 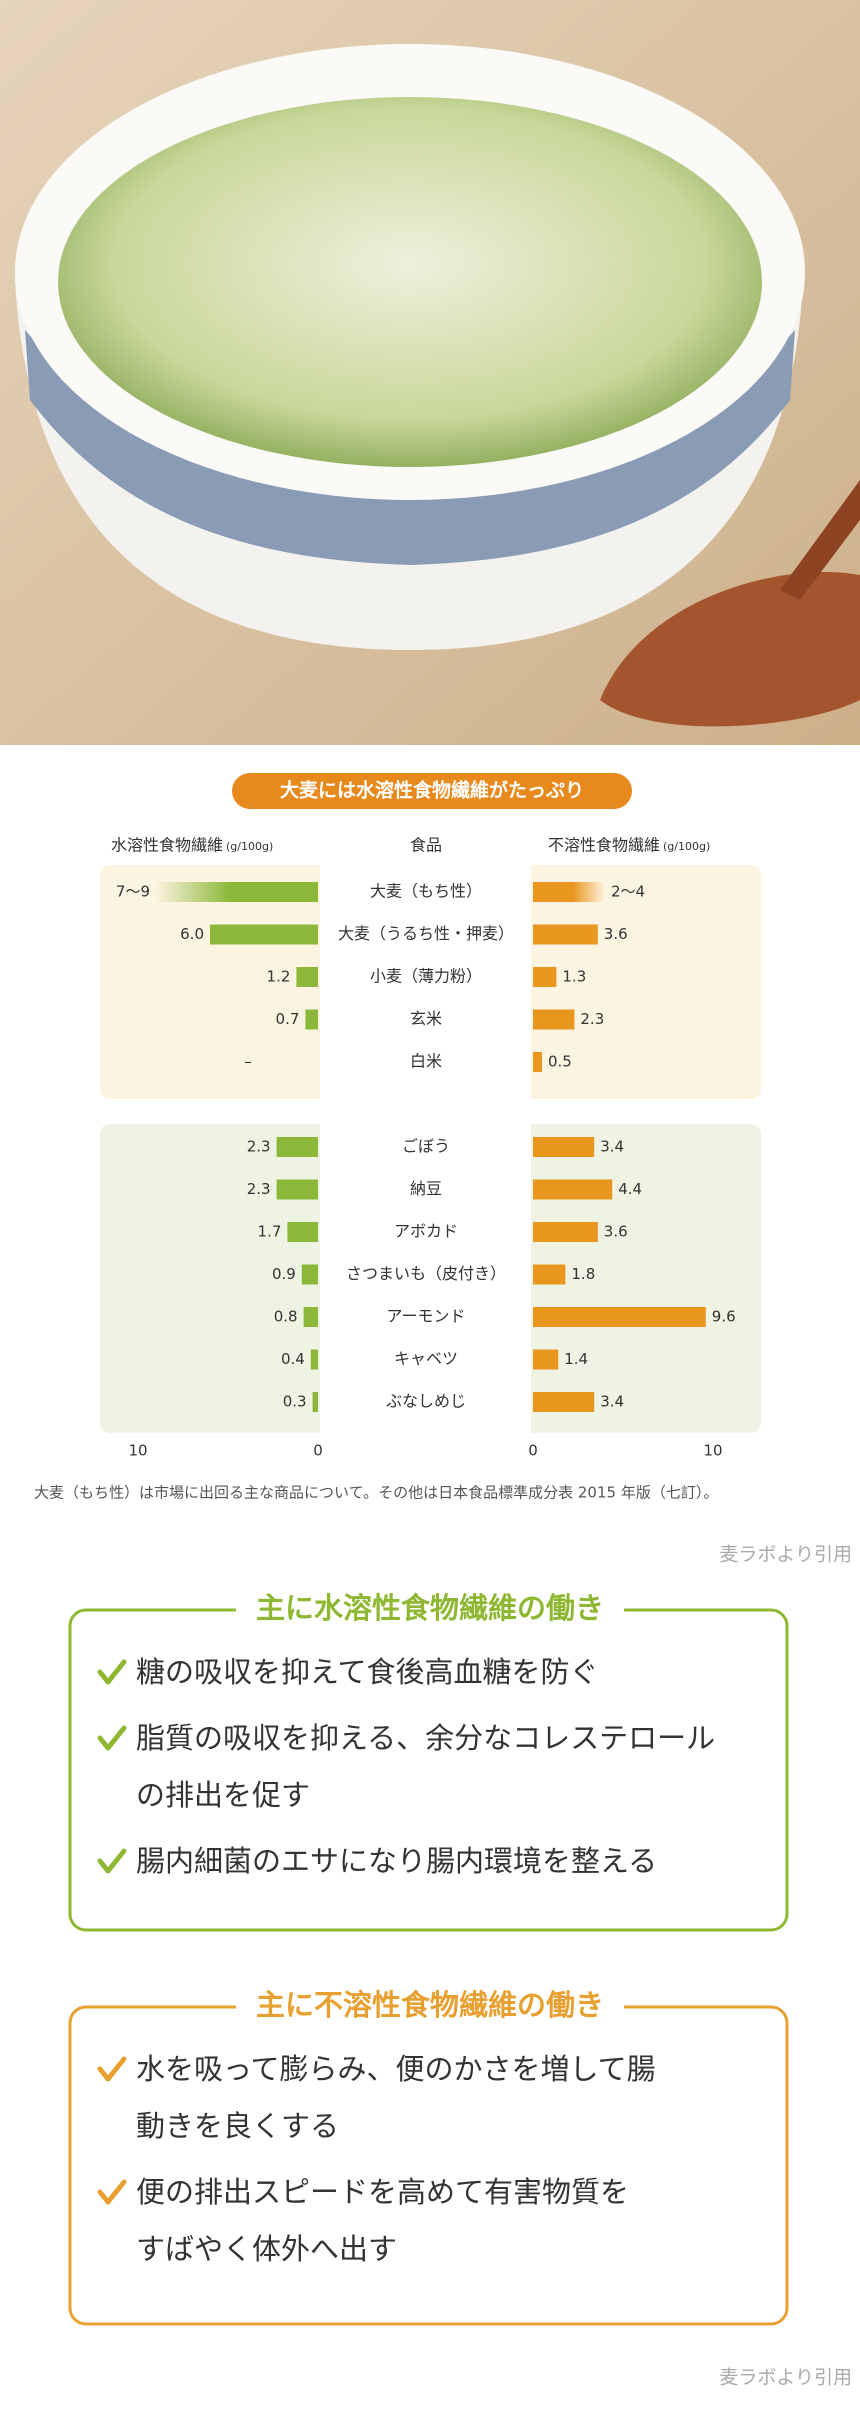 I want to click on value-label: 1.2, so click(x=279, y=977).